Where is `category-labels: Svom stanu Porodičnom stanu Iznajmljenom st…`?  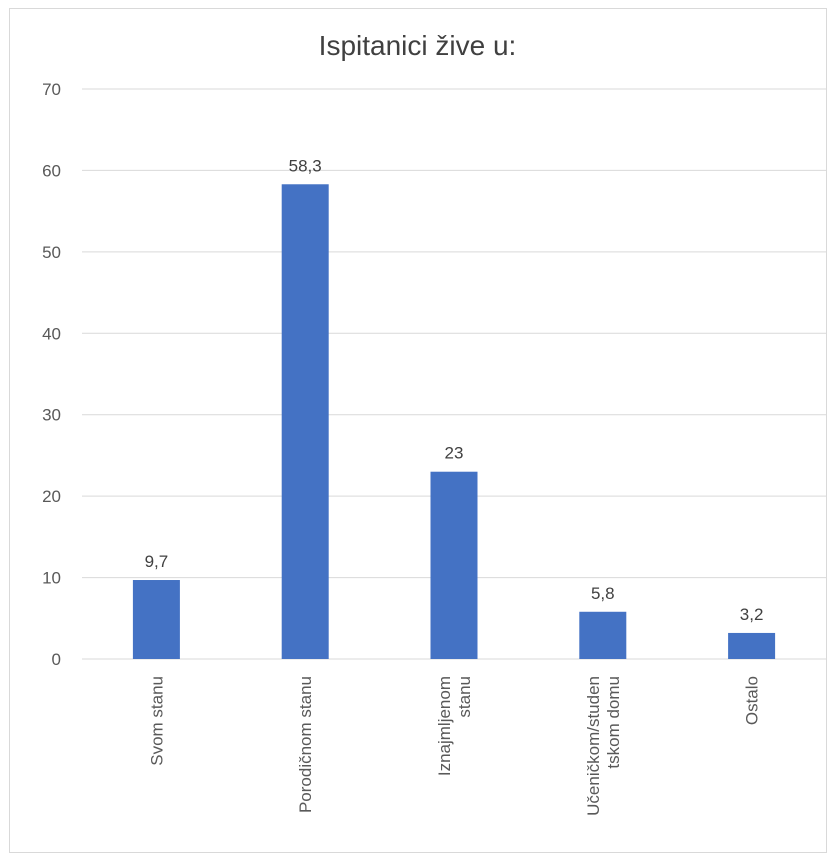
category-labels: Svom stanu Porodičnom stanu Iznajmljenom st… is located at coordinates (454, 746).